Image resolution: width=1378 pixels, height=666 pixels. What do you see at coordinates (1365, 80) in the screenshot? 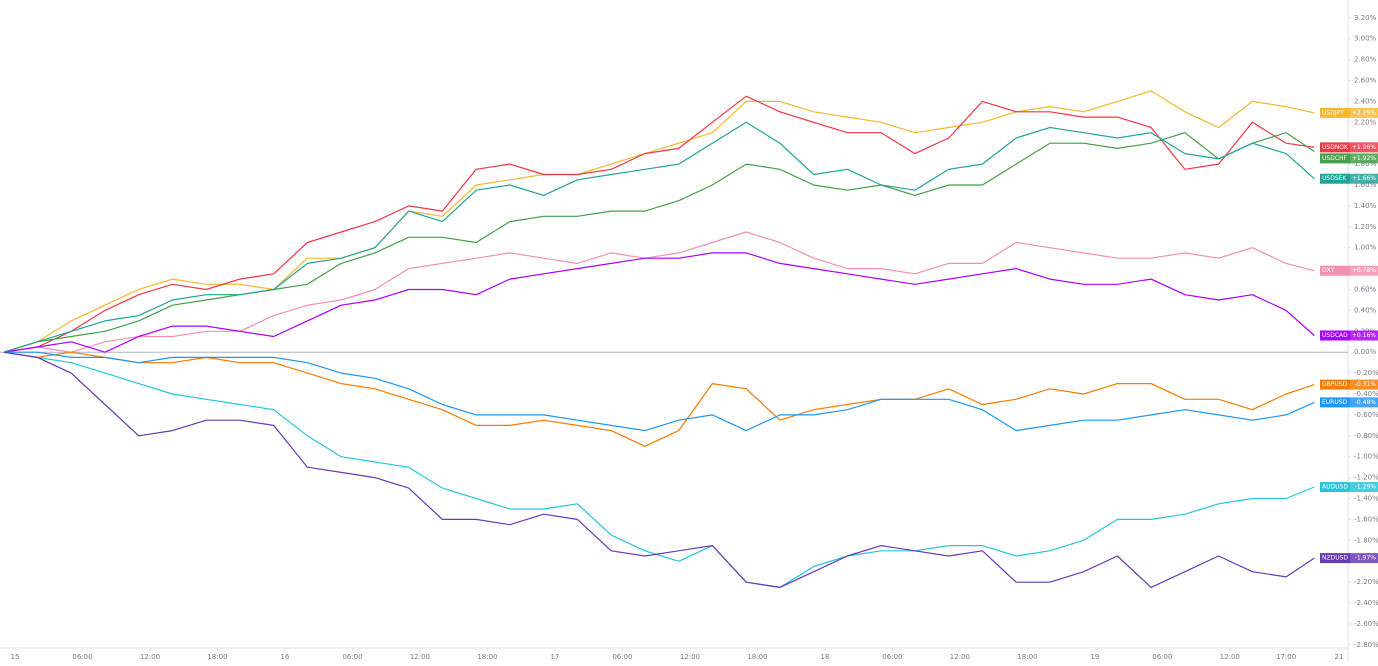
I see `y-tick-label: 2.60%` at bounding box center [1365, 80].